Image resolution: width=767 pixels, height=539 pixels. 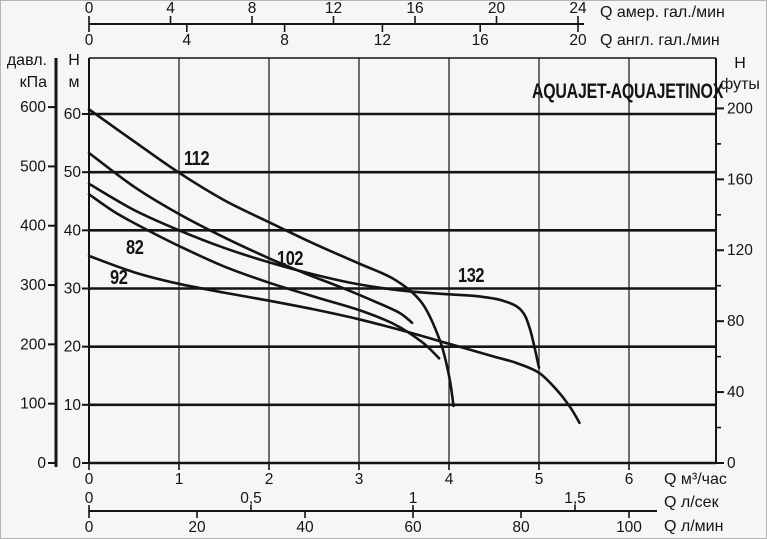 I want to click on tick-label-us-gpm: 4, so click(x=170, y=9).